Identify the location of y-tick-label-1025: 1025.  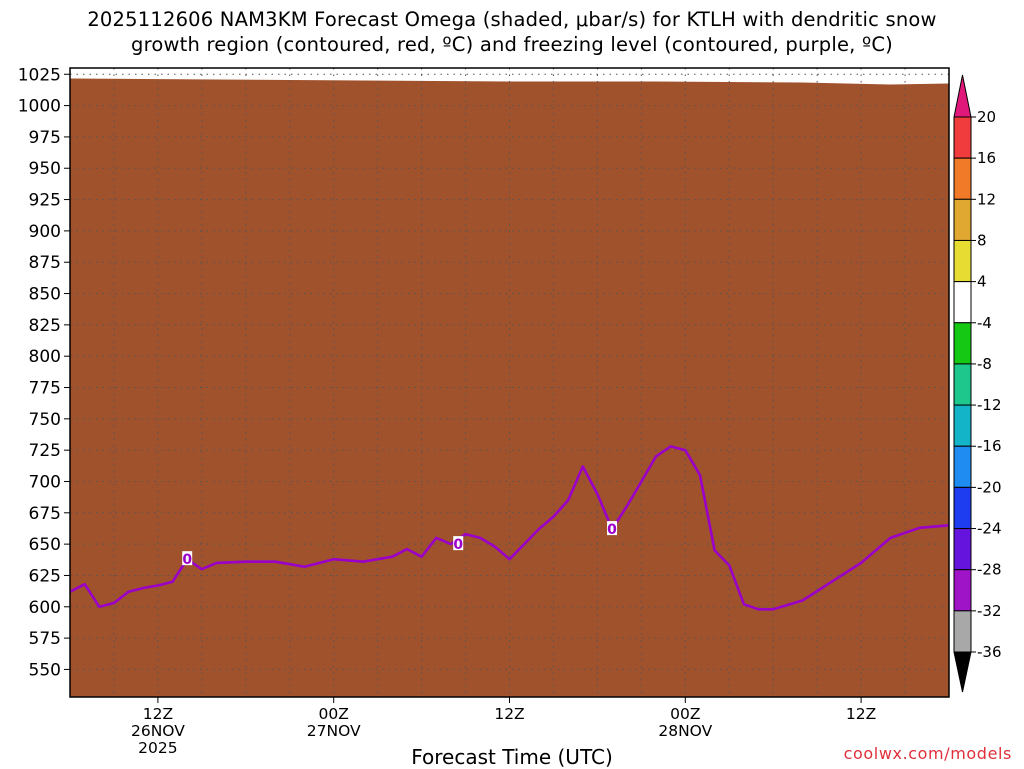
(39, 75).